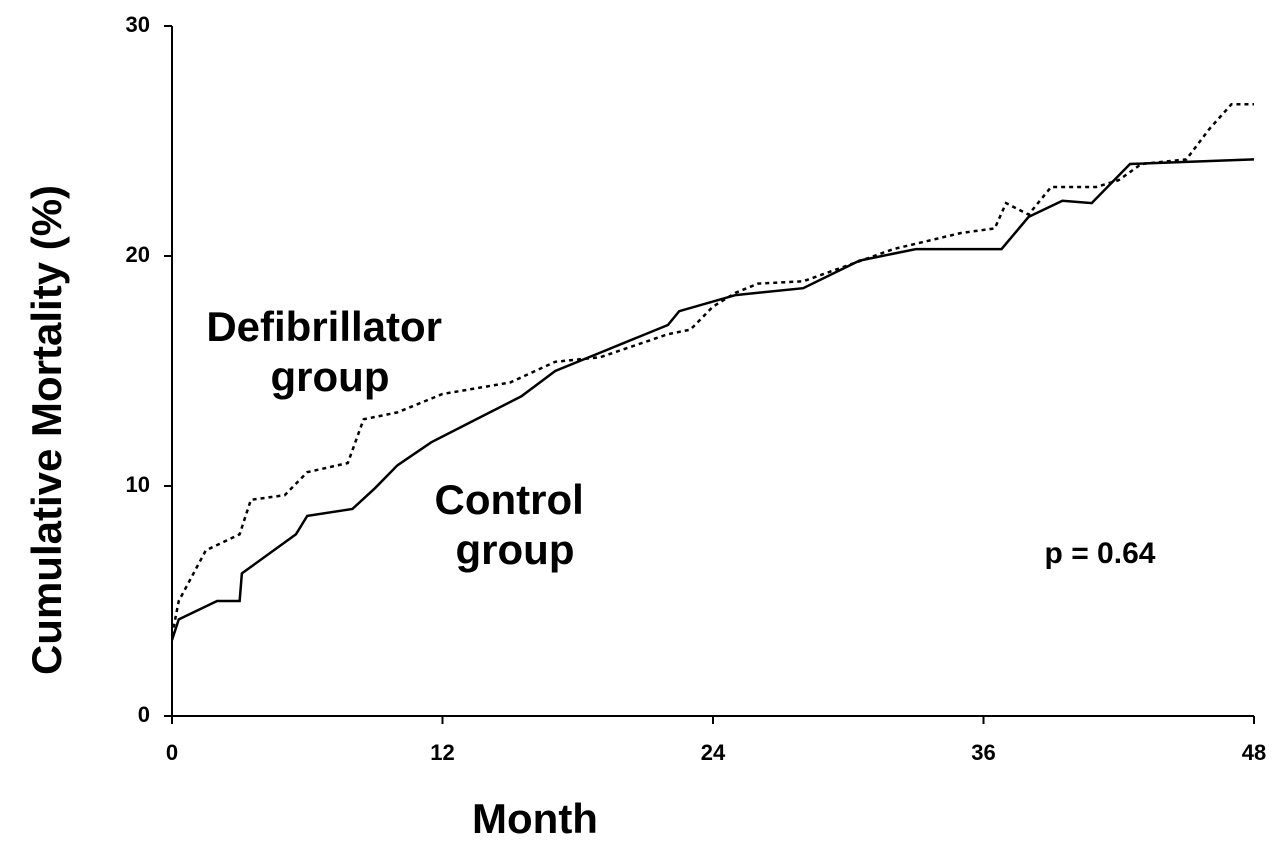 Image resolution: width=1277 pixels, height=847 pixels. Describe the element at coordinates (713, 752) in the screenshot. I see `x-tick-label: 24` at that location.